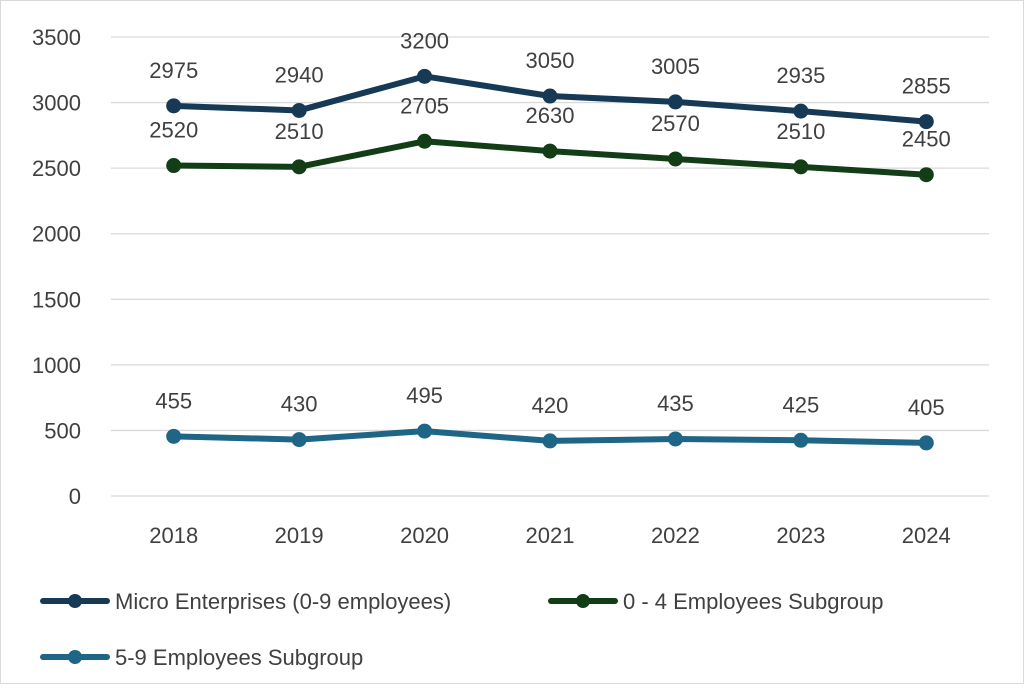 The width and height of the screenshot is (1024, 688). Describe the element at coordinates (550, 405) in the screenshot. I see `data-label: 420` at that location.